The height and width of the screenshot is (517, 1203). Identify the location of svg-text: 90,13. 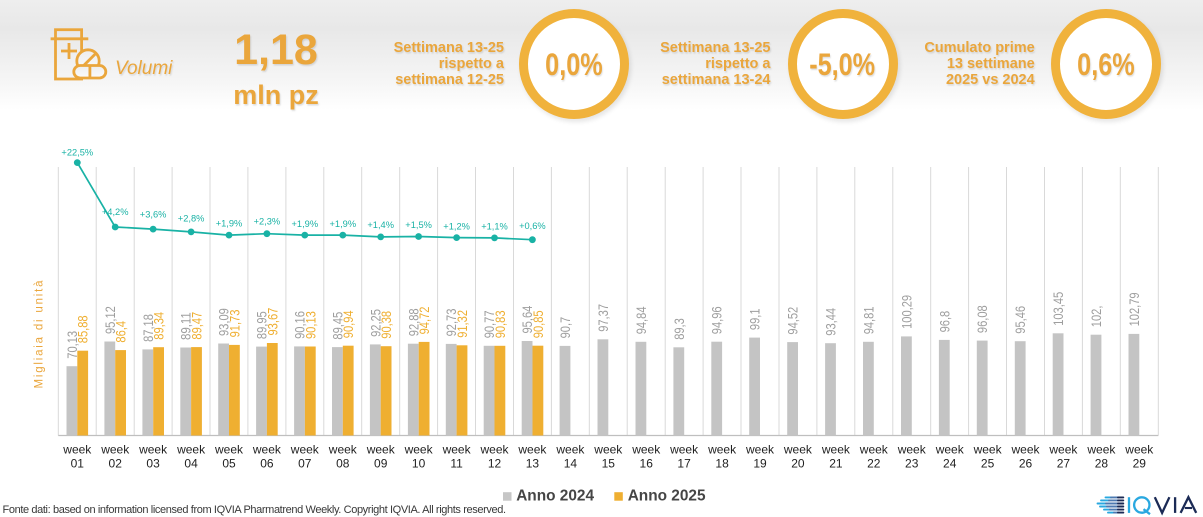
(310, 325).